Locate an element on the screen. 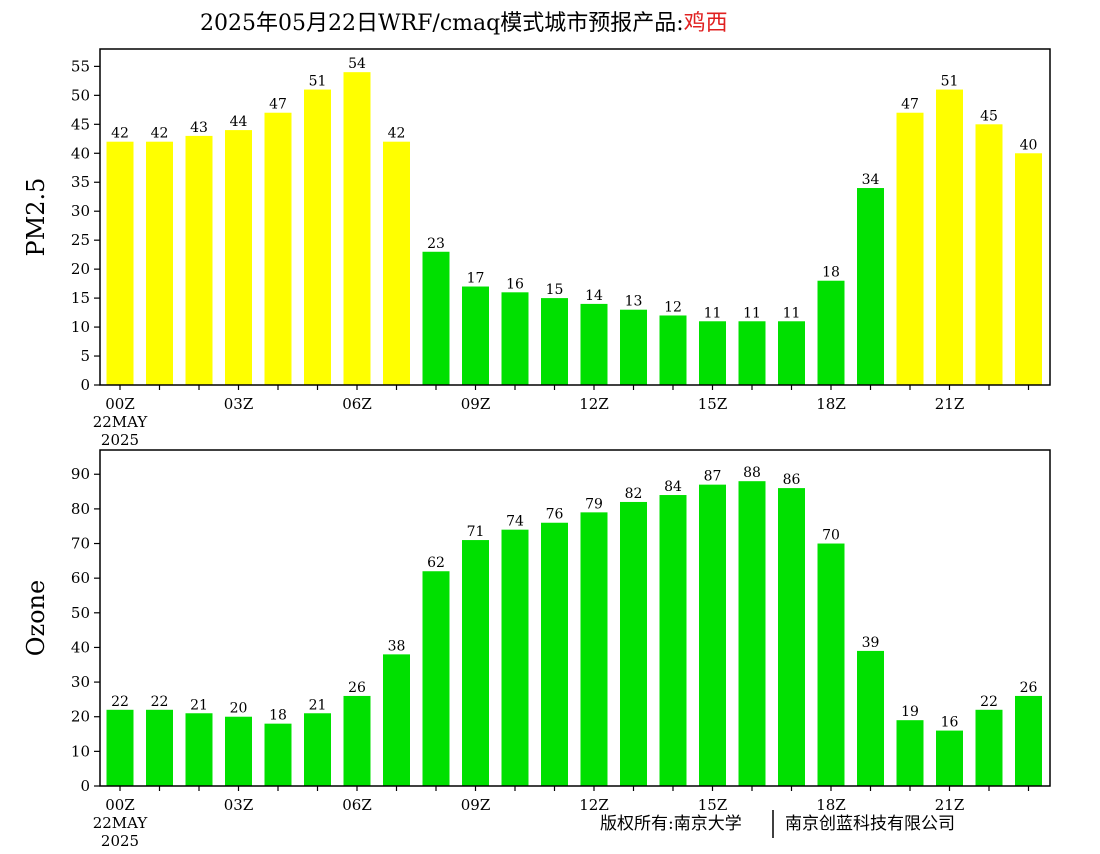  ozone-bar-value: 87 is located at coordinates (713, 477).